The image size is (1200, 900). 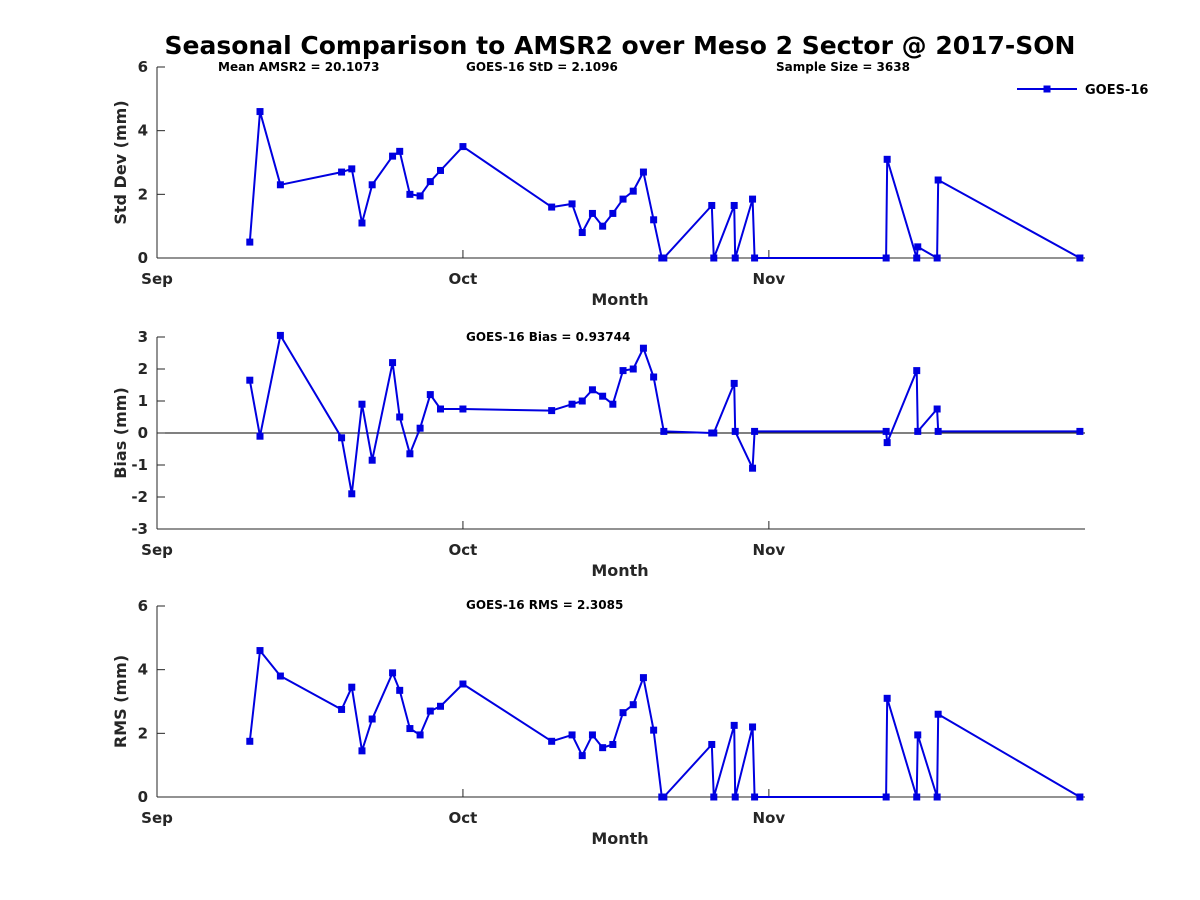 I want to click on legend: GOES-16, so click(x=1082, y=90).